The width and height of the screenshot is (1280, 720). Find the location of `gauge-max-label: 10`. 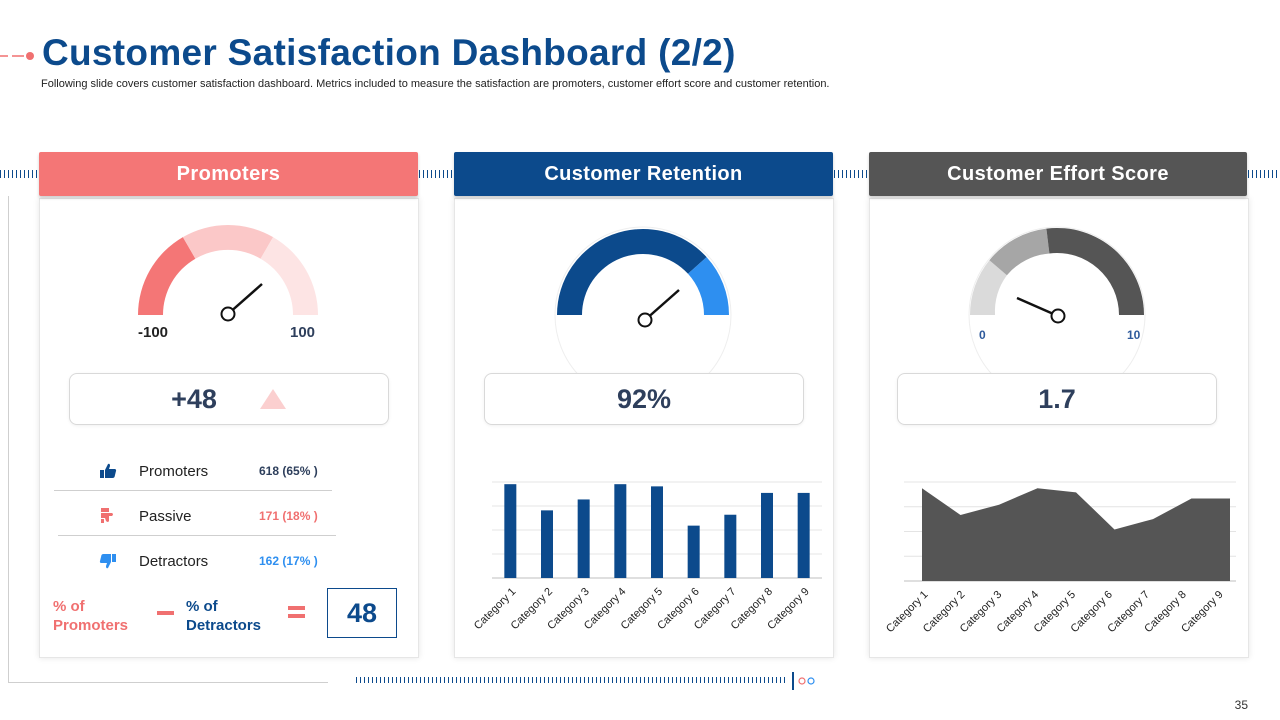

gauge-max-label: 10 is located at coordinates (1134, 335).